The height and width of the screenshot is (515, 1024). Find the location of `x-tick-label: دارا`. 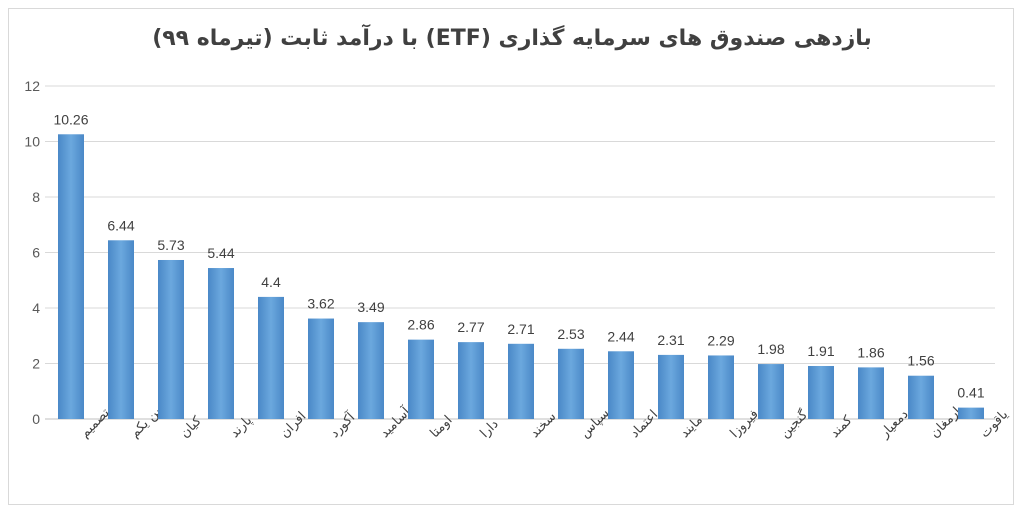

x-tick-label: دارا is located at coordinates (489, 429).